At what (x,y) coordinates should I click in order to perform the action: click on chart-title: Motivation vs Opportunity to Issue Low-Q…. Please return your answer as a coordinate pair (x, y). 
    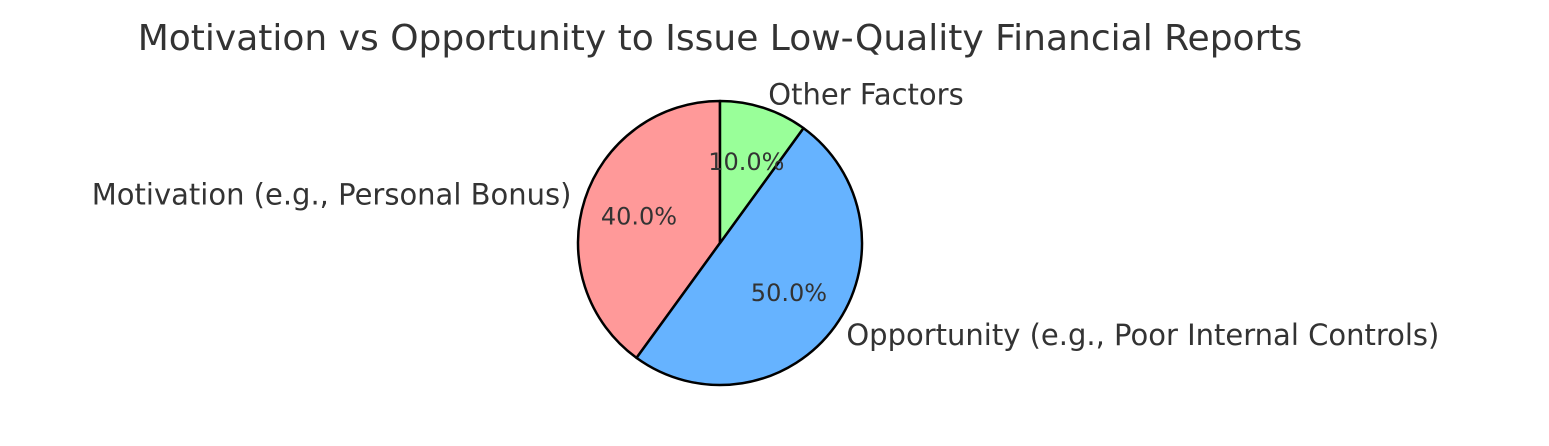
    Looking at the image, I should click on (720, 38).